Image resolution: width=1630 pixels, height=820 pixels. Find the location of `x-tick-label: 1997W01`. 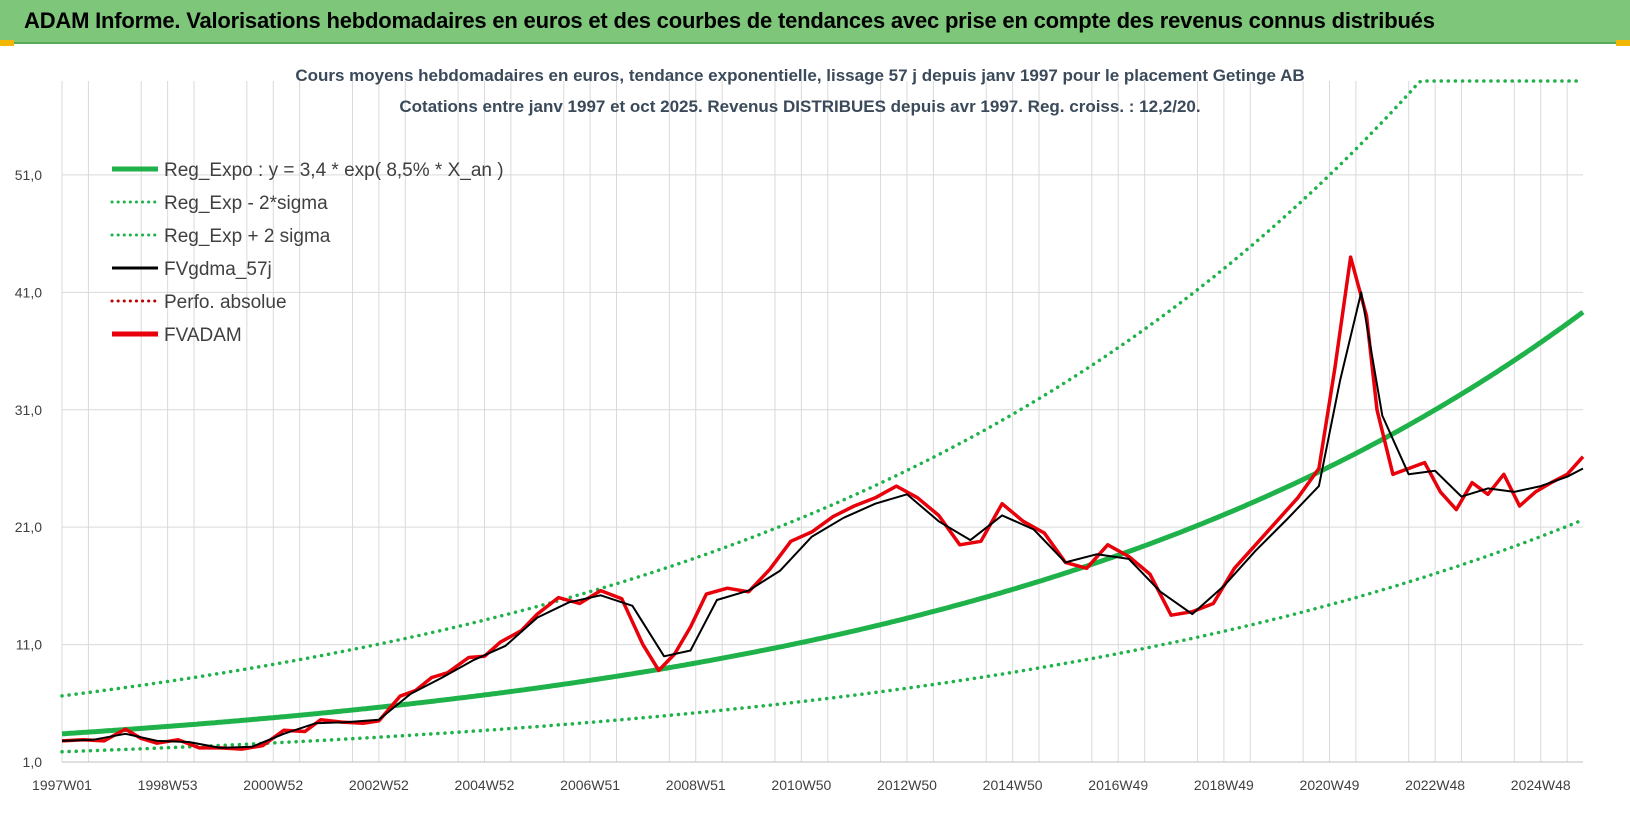

x-tick-label: 1997W01 is located at coordinates (62, 785).